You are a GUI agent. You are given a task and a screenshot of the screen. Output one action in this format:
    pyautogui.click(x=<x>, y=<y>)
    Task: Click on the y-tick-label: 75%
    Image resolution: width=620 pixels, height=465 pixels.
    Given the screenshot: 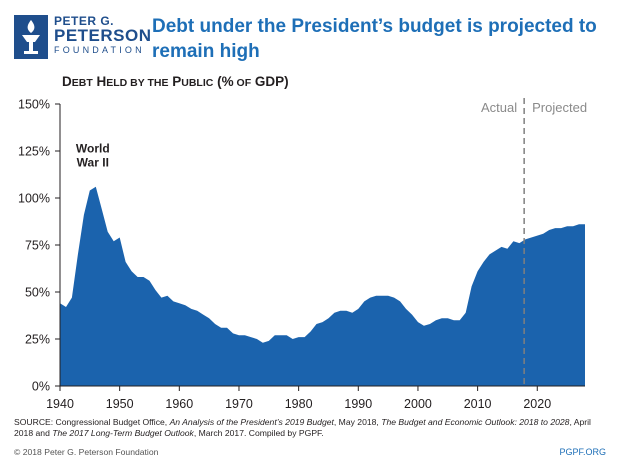 What is the action you would take?
    pyautogui.click(x=37, y=246)
    